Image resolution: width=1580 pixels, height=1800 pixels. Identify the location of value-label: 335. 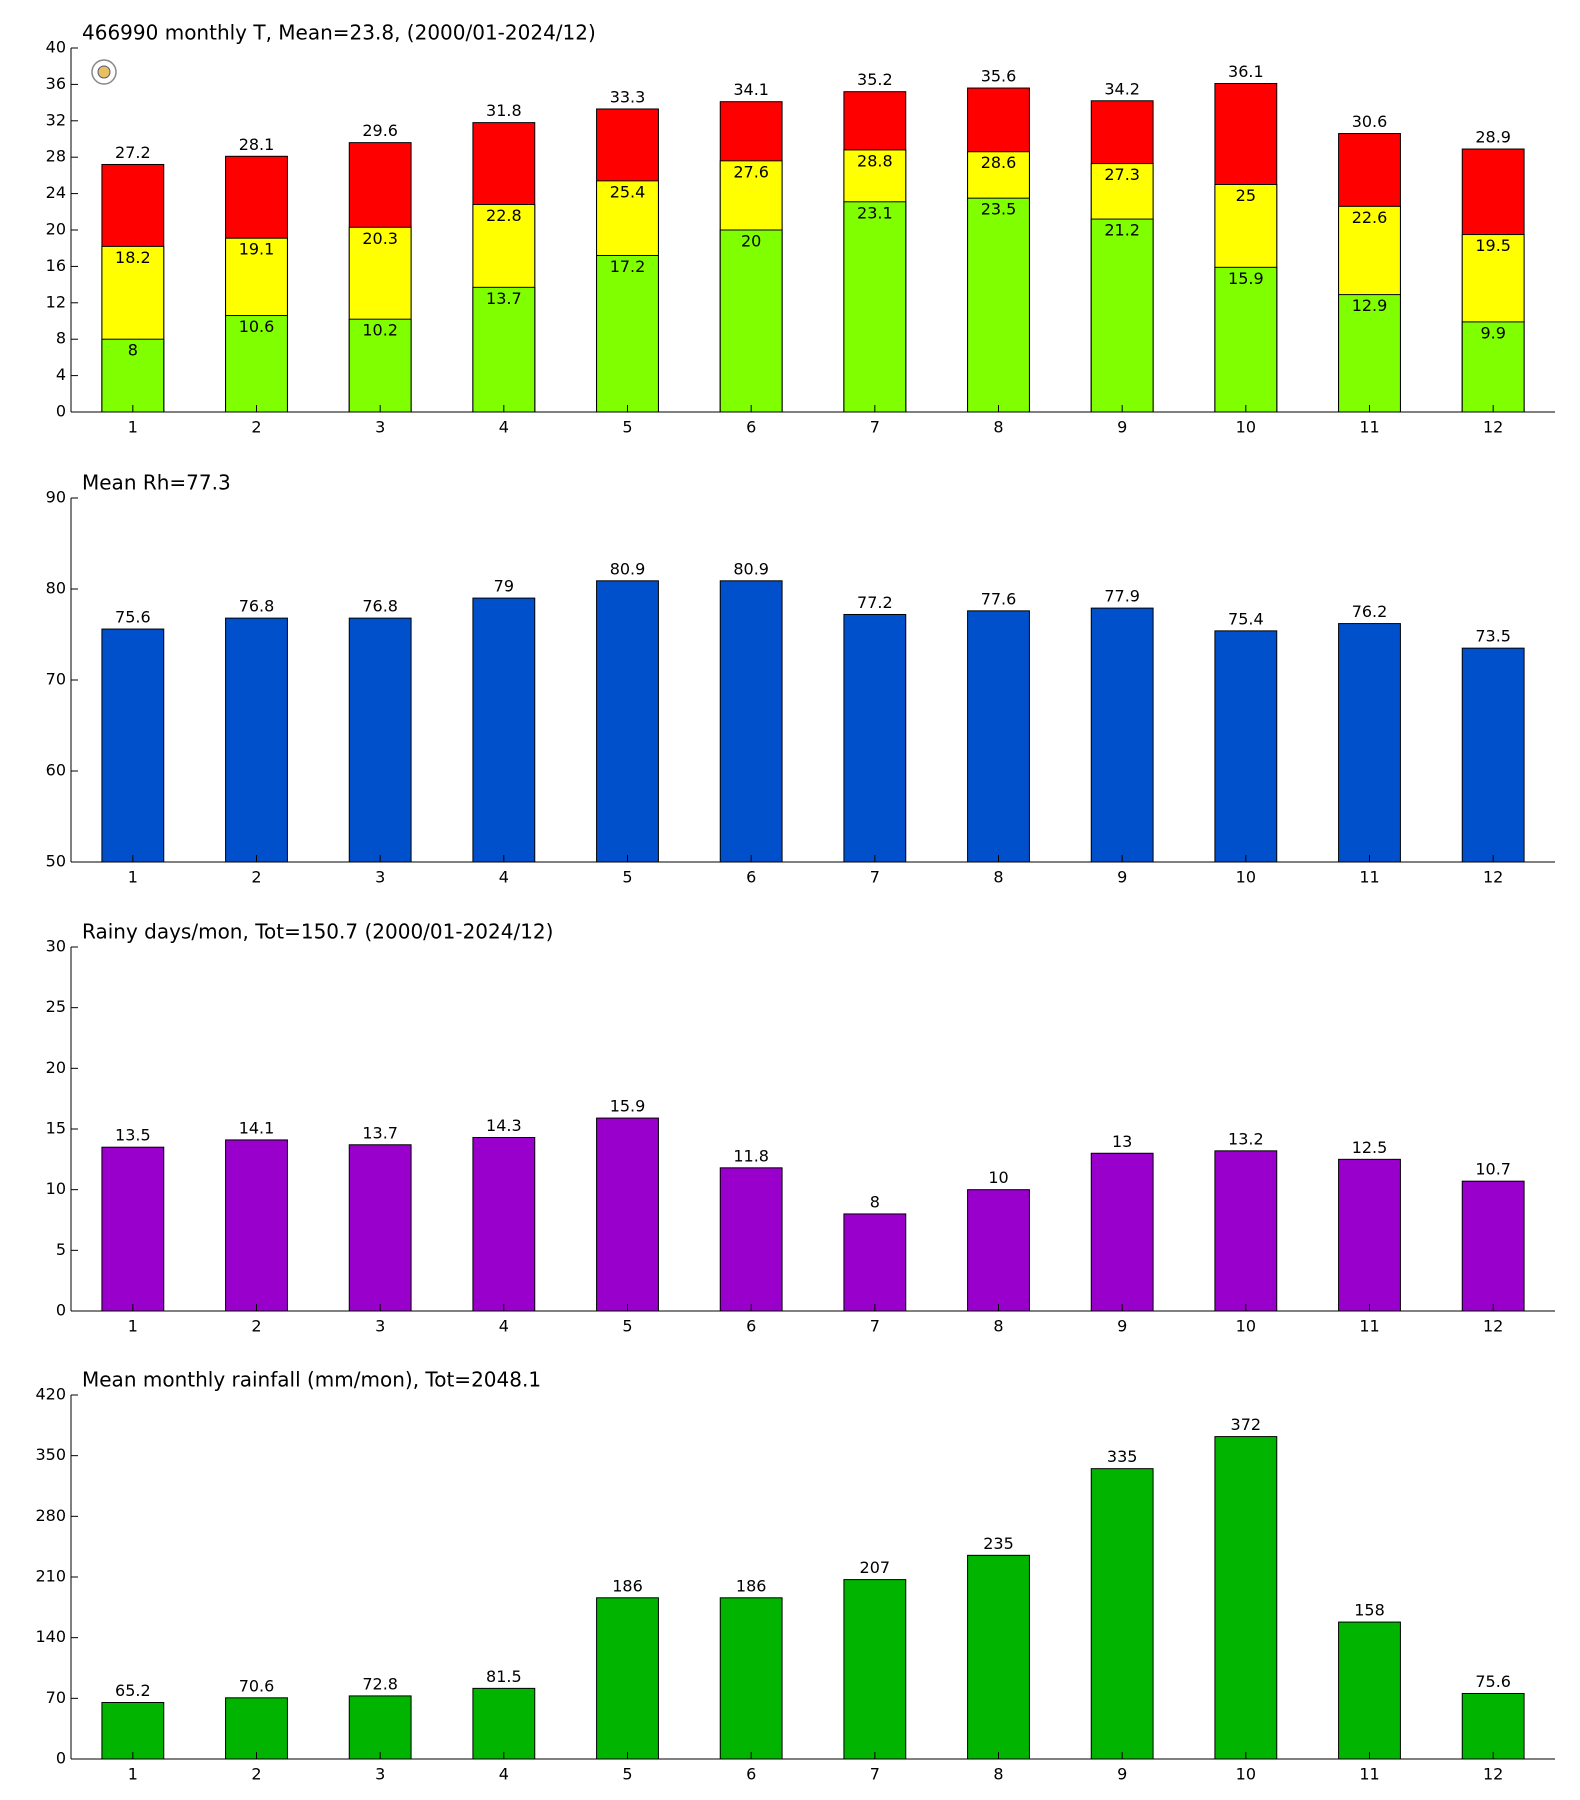
(1122, 1456).